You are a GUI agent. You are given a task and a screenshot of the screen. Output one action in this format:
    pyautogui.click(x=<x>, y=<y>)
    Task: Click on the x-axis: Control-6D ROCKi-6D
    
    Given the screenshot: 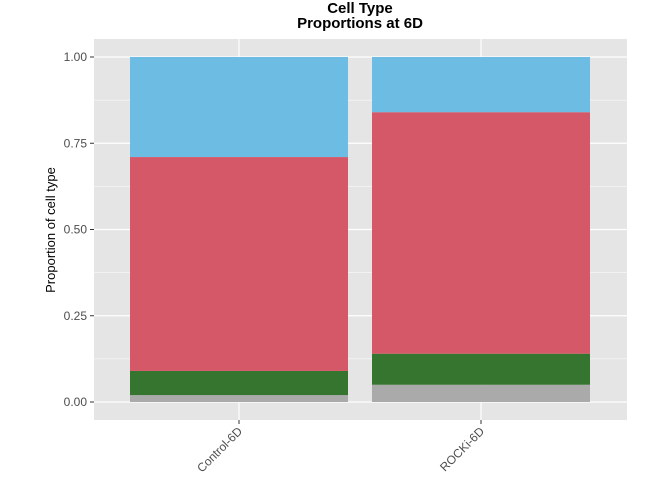 What is the action you would take?
    pyautogui.click(x=340, y=447)
    